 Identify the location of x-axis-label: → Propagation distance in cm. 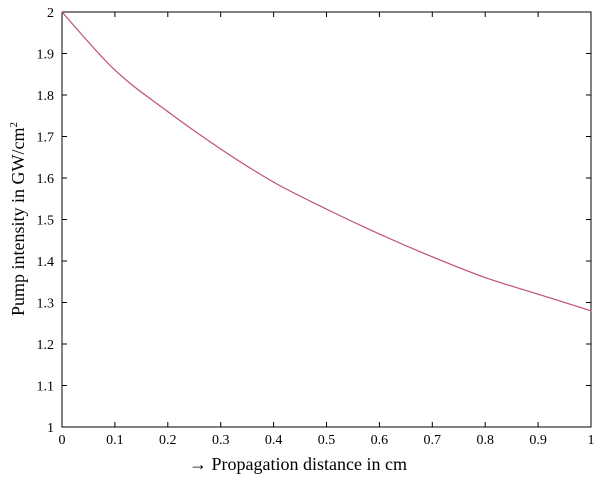
(298, 464).